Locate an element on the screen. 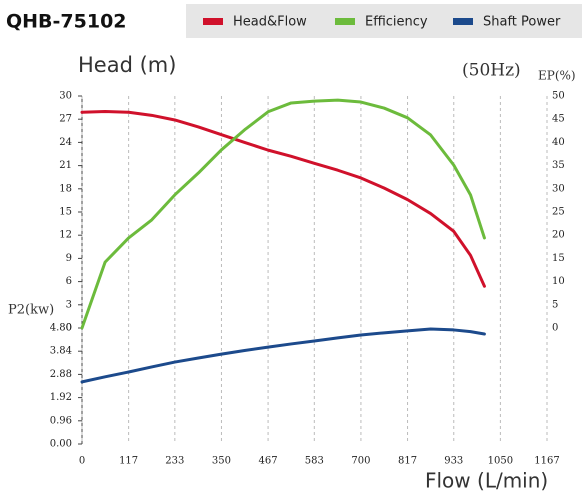  y-tick-label: 6 is located at coordinates (69, 281).